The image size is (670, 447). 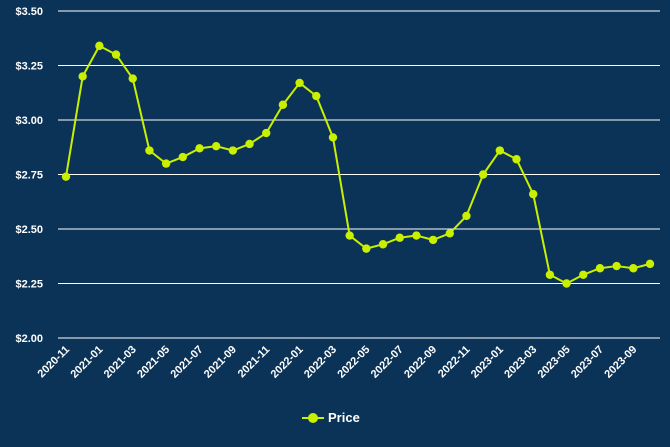 I want to click on legend: Price, so click(x=331, y=417).